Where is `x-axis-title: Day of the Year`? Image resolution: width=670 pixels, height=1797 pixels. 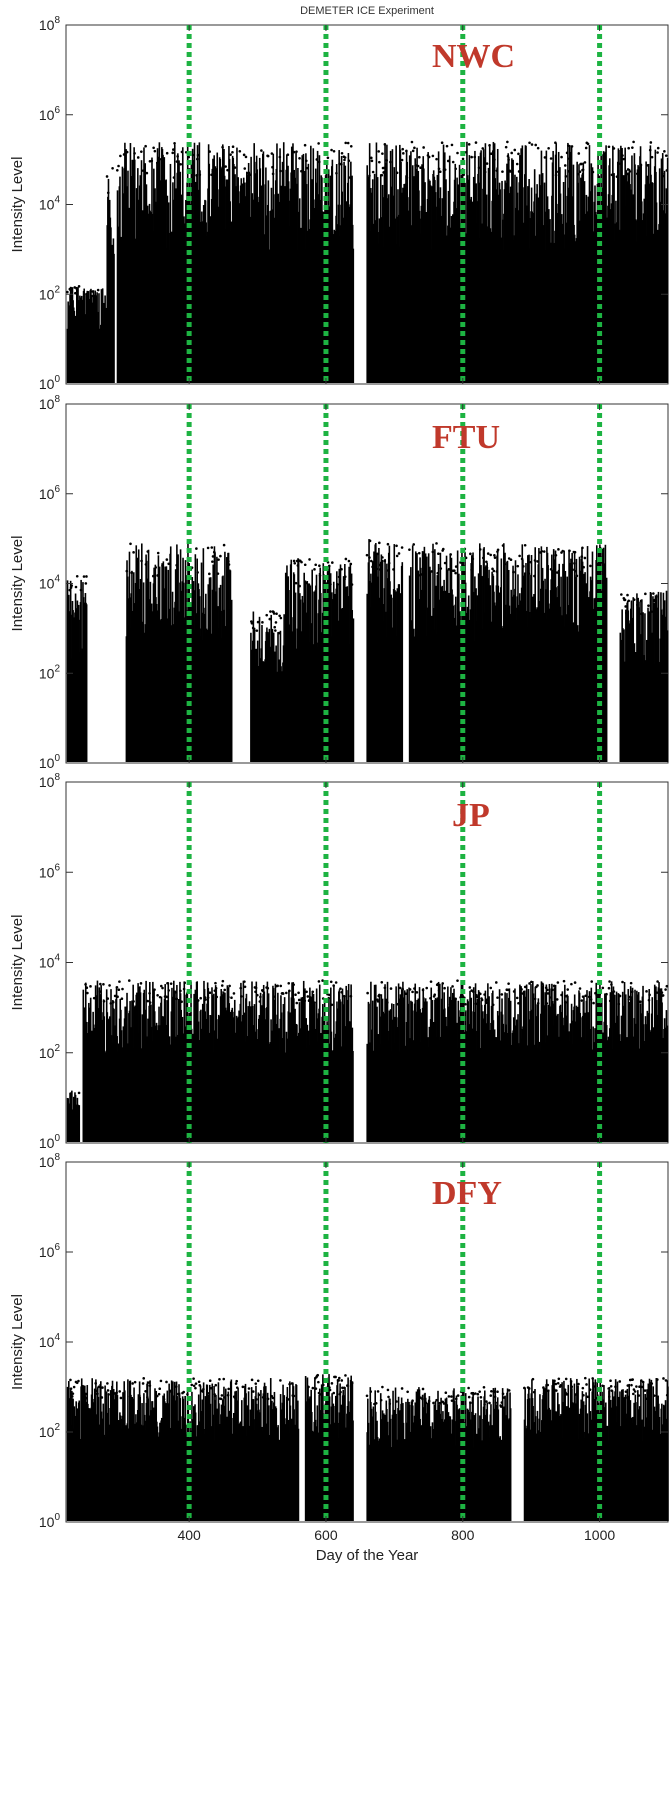 x-axis-title: Day of the Year is located at coordinates (367, 1555).